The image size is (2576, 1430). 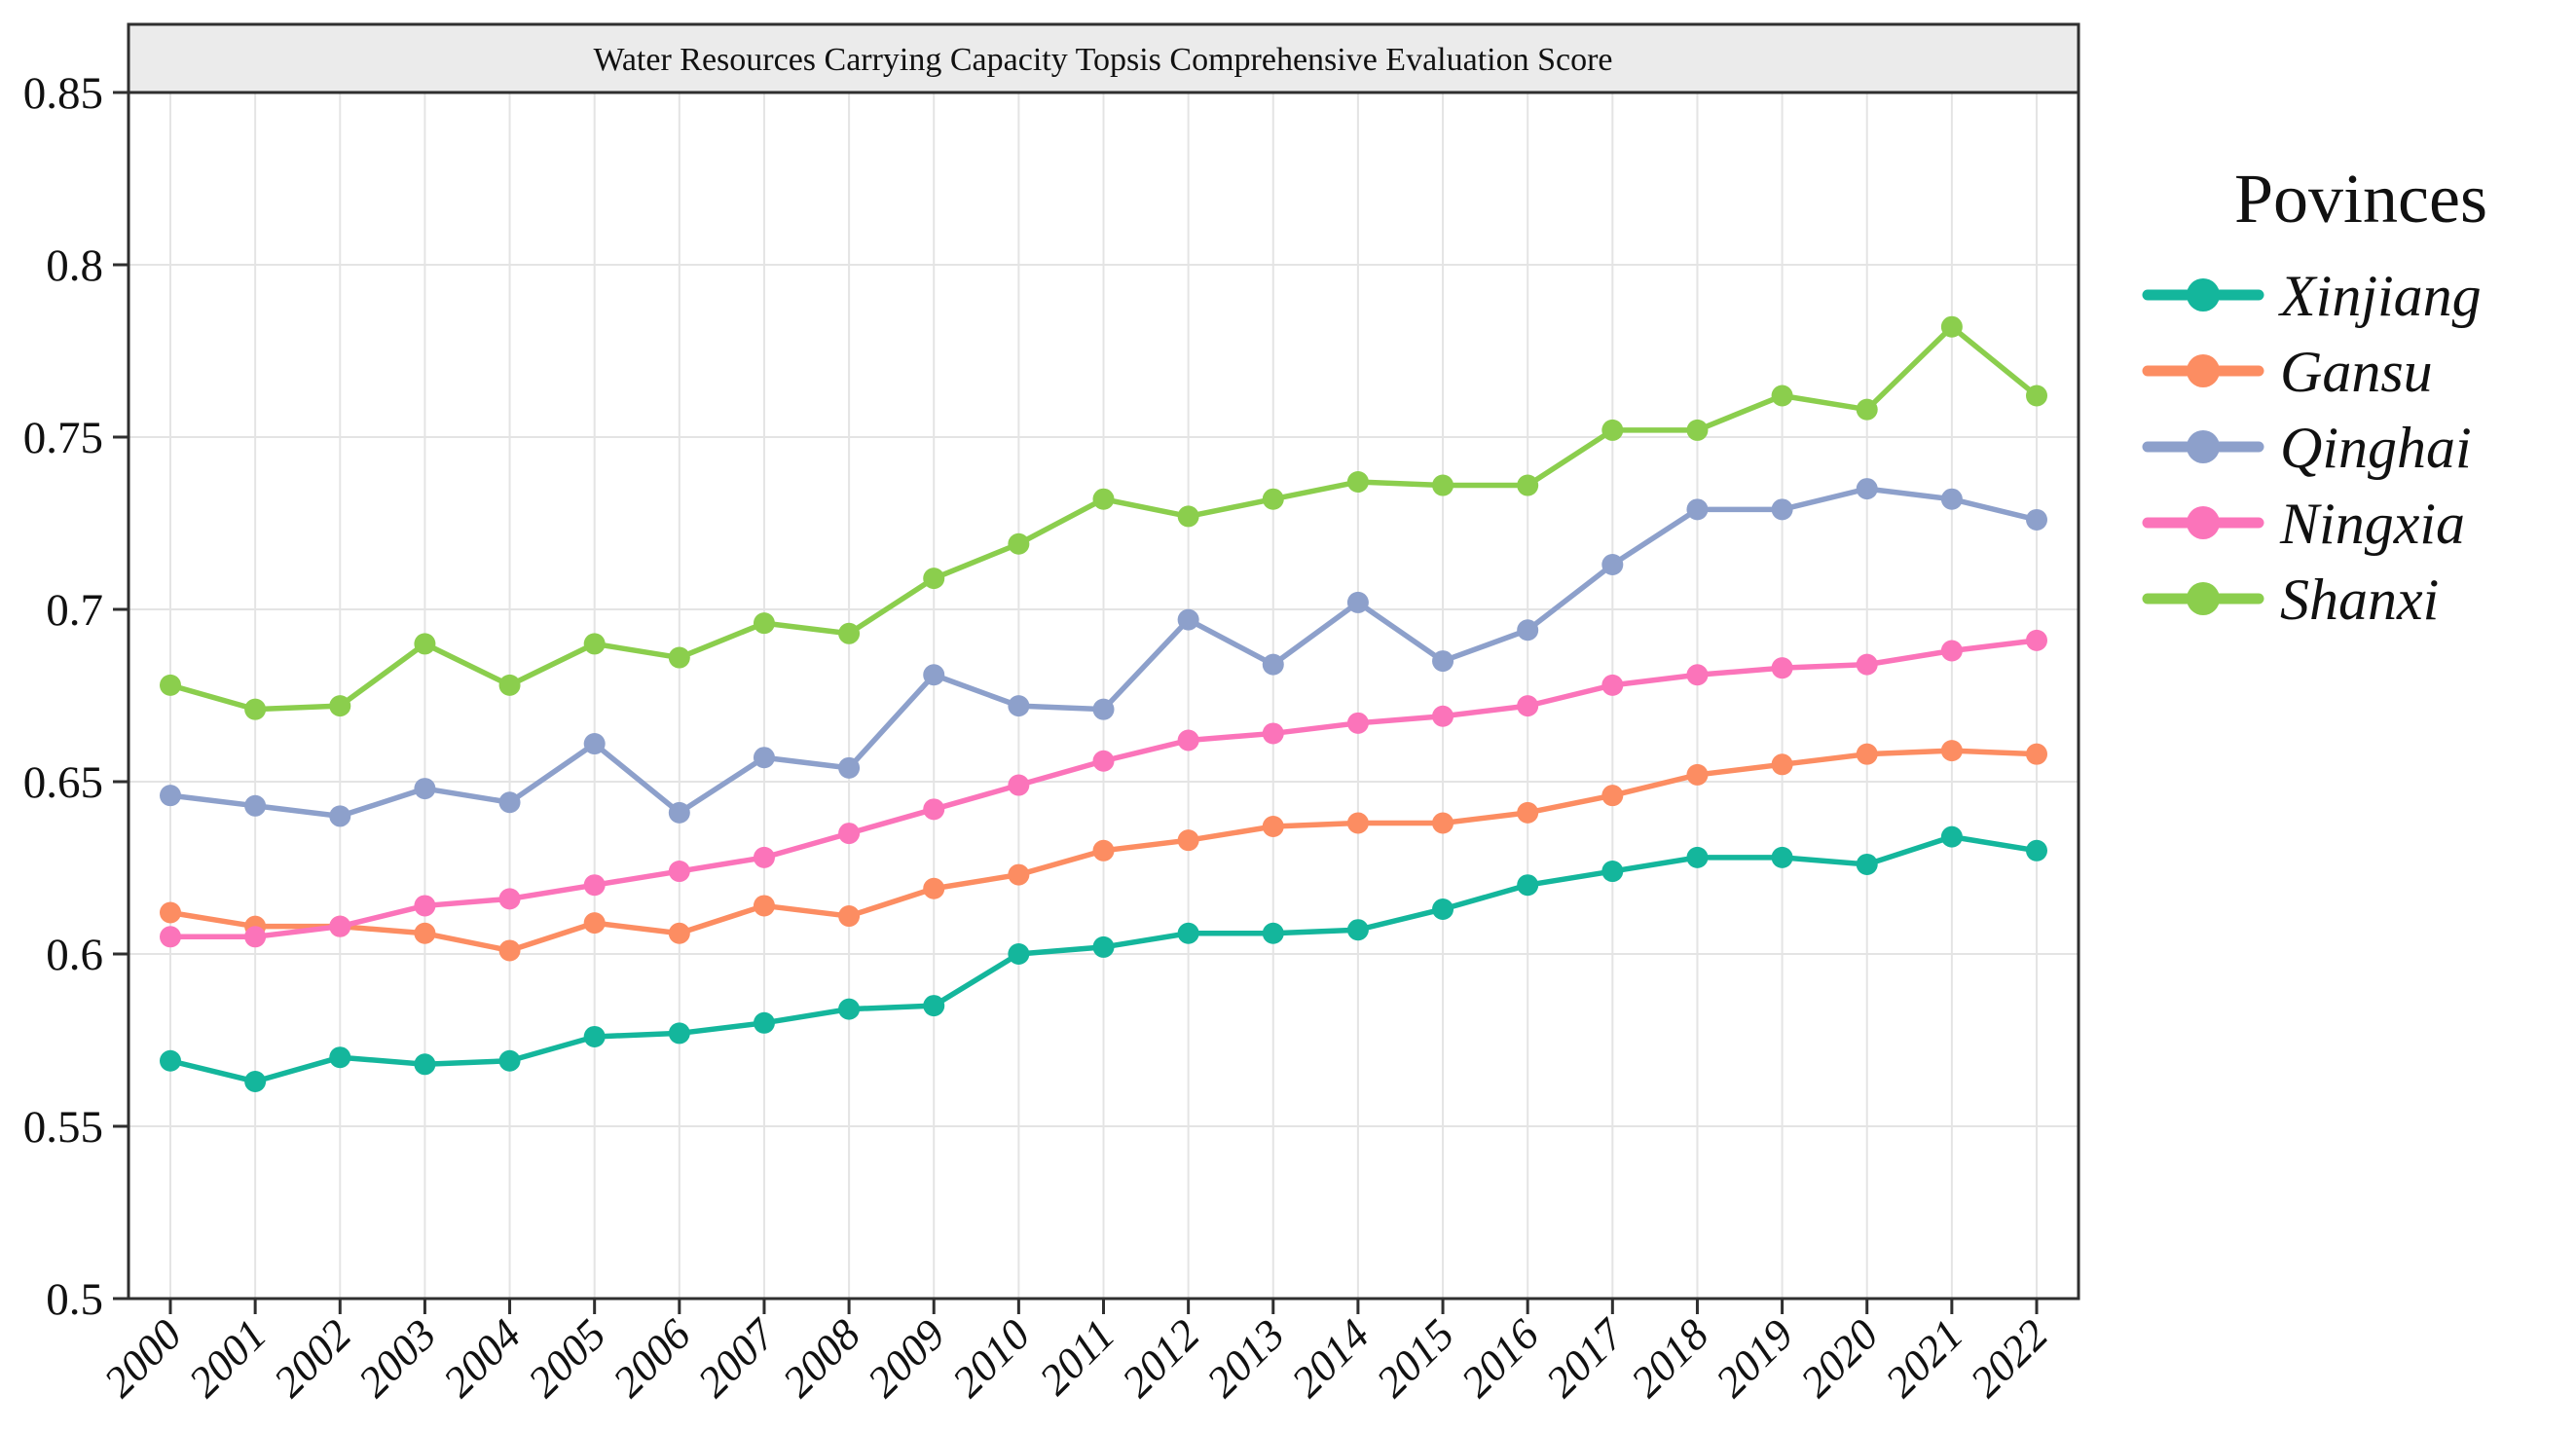 I want to click on point-shanxi-2013, so click(x=1273, y=499).